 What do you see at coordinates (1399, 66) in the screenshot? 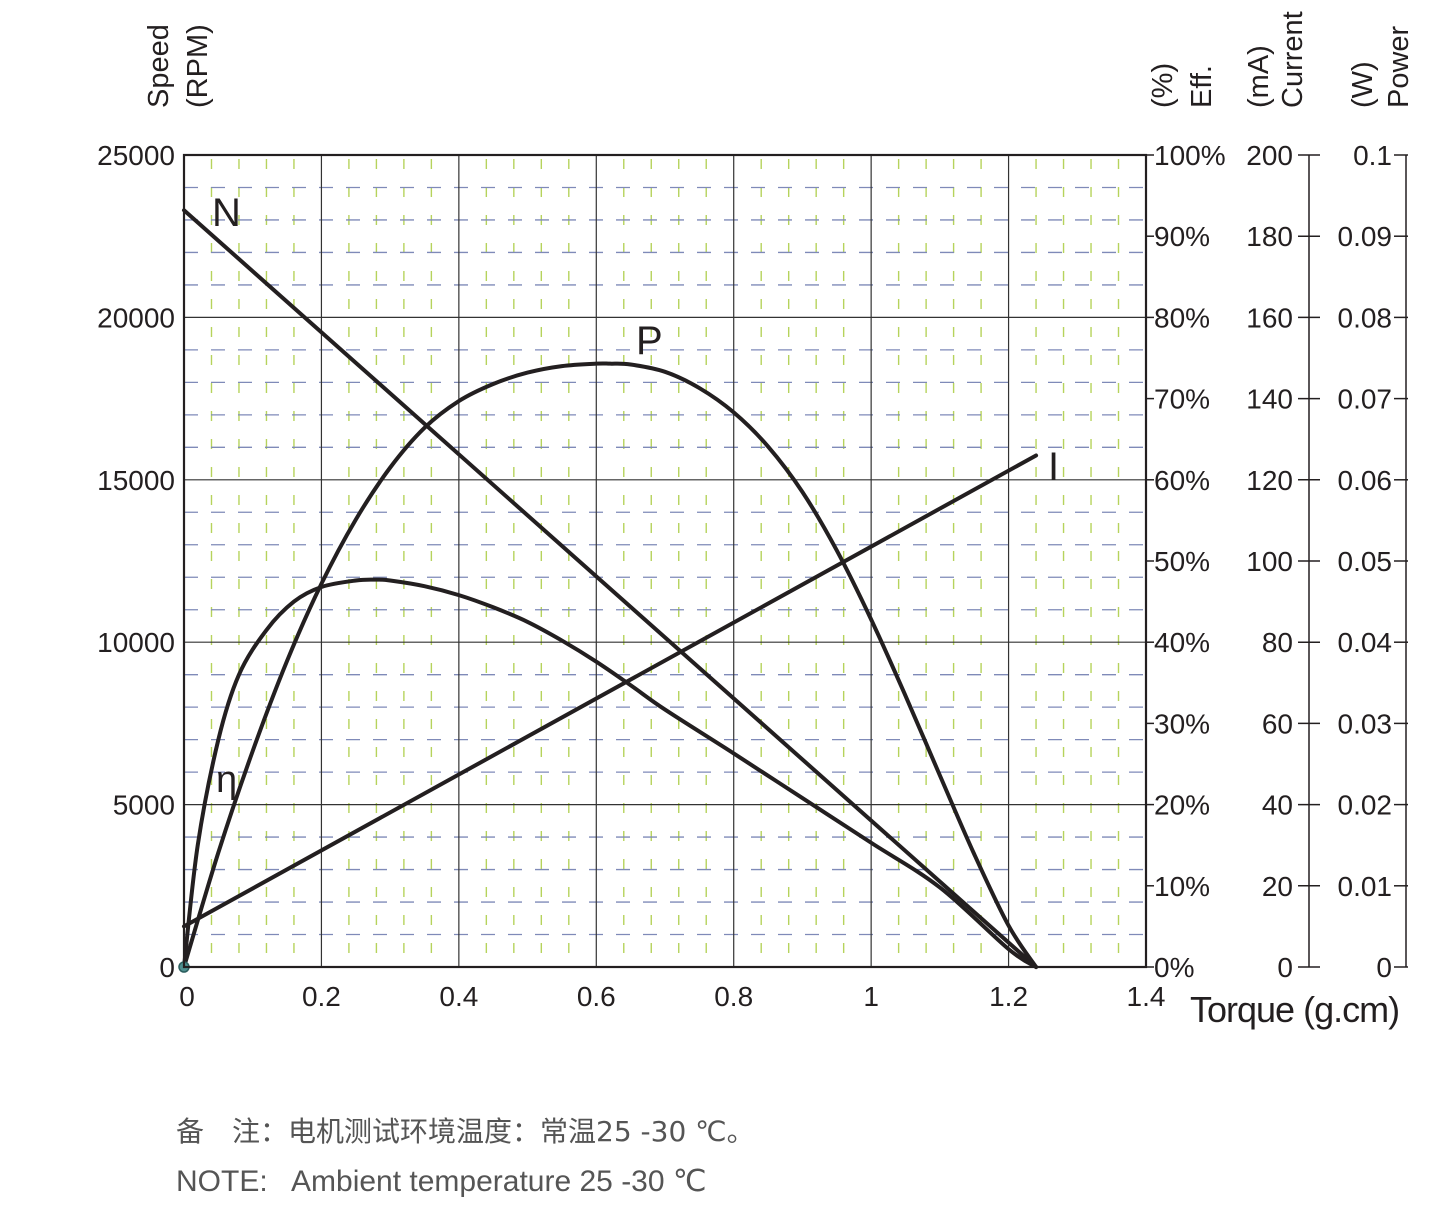
I see `axis-title-power-b: Power` at bounding box center [1399, 66].